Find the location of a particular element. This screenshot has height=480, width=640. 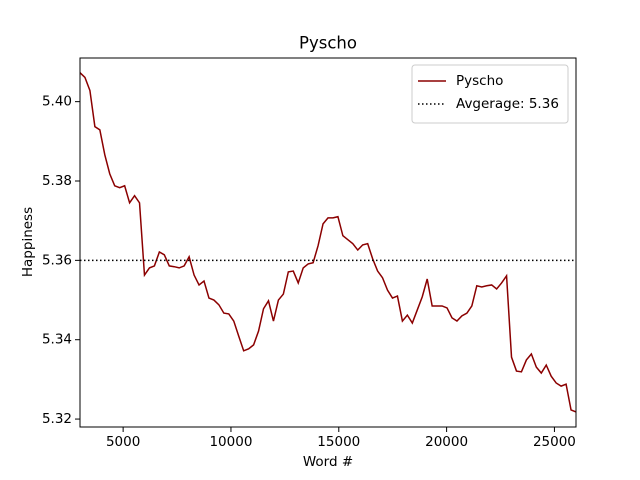

x-tick-label: 15000 is located at coordinates (338, 442).